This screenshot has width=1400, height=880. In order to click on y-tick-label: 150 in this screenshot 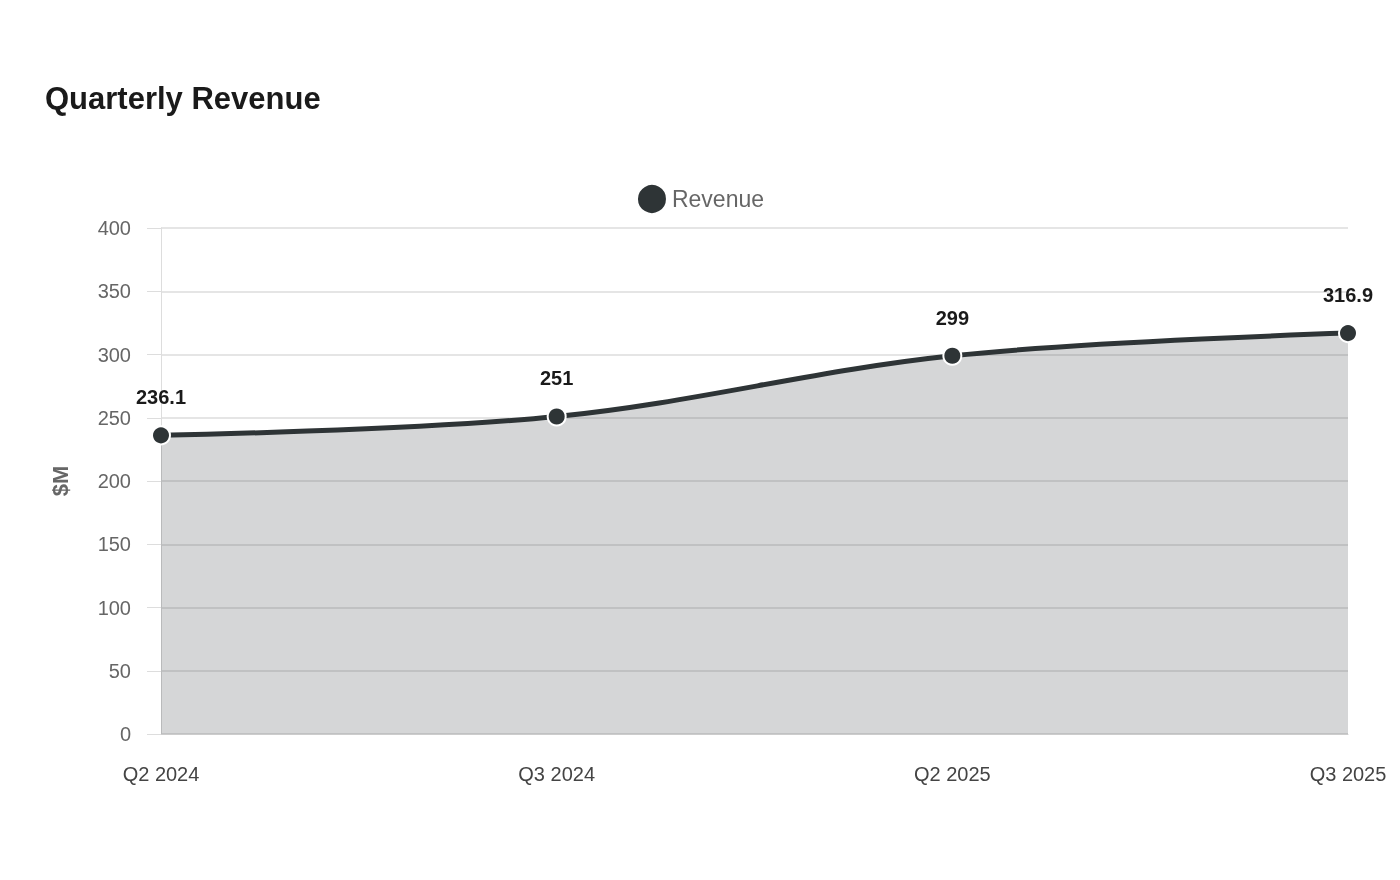, I will do `click(114, 544)`.